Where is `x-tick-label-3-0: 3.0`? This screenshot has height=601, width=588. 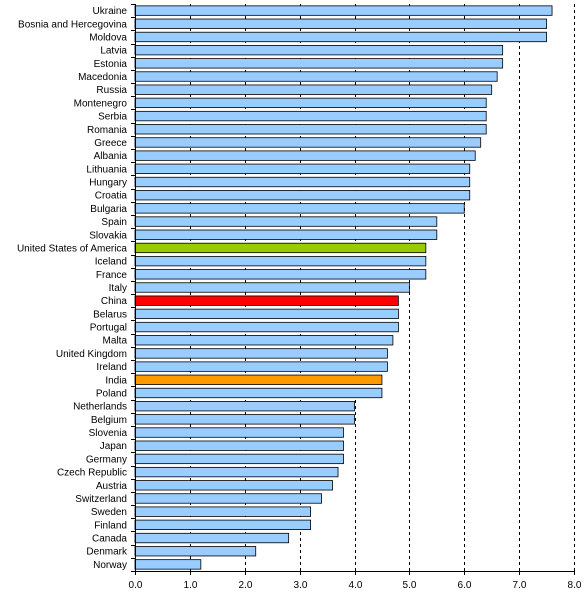
x-tick-label-3-0: 3.0 is located at coordinates (301, 585).